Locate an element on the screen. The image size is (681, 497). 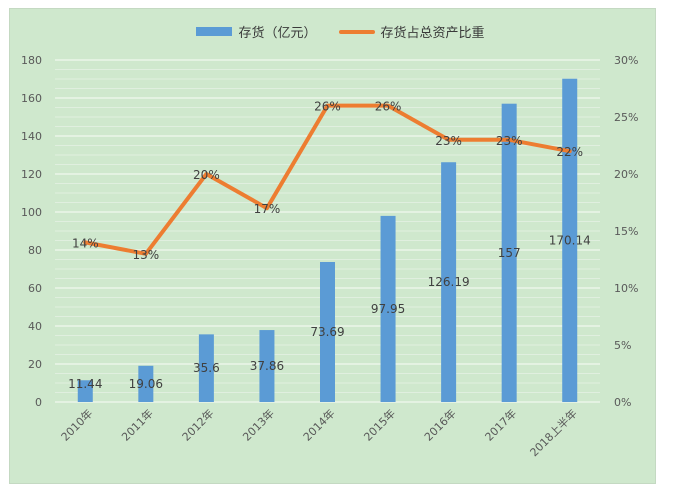
legend-item-ratio: 存货占总资产比重 is located at coordinates (411, 31).